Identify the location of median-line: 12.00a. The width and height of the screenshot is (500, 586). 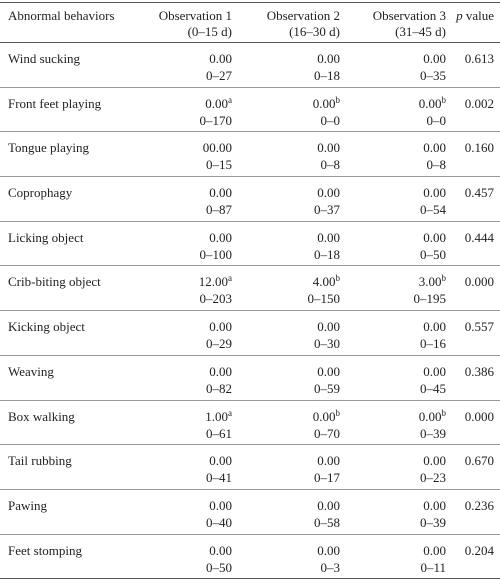
(191, 281).